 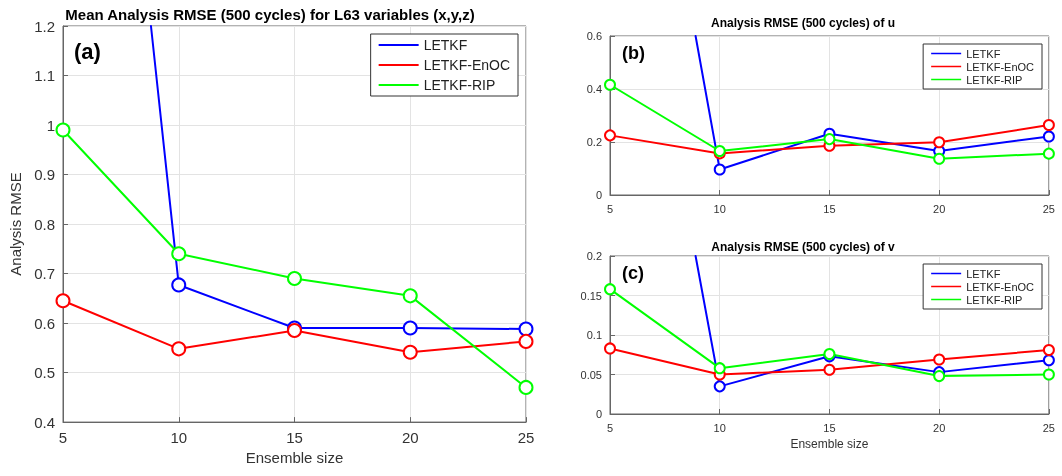 I want to click on annotation: (a), so click(x=87, y=51).